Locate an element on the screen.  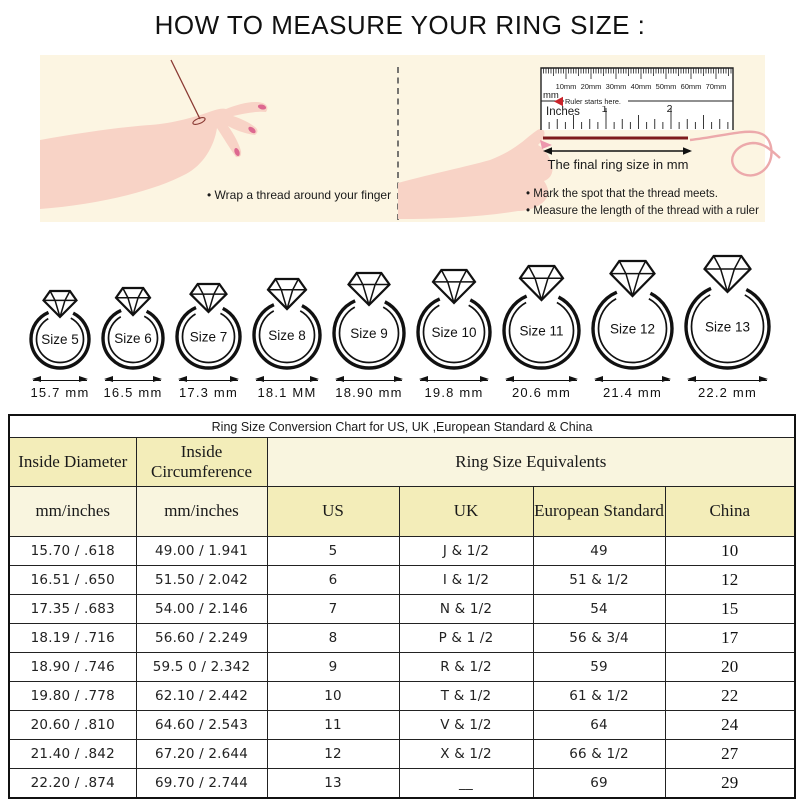
us-size-cell: 11 is located at coordinates (333, 725).